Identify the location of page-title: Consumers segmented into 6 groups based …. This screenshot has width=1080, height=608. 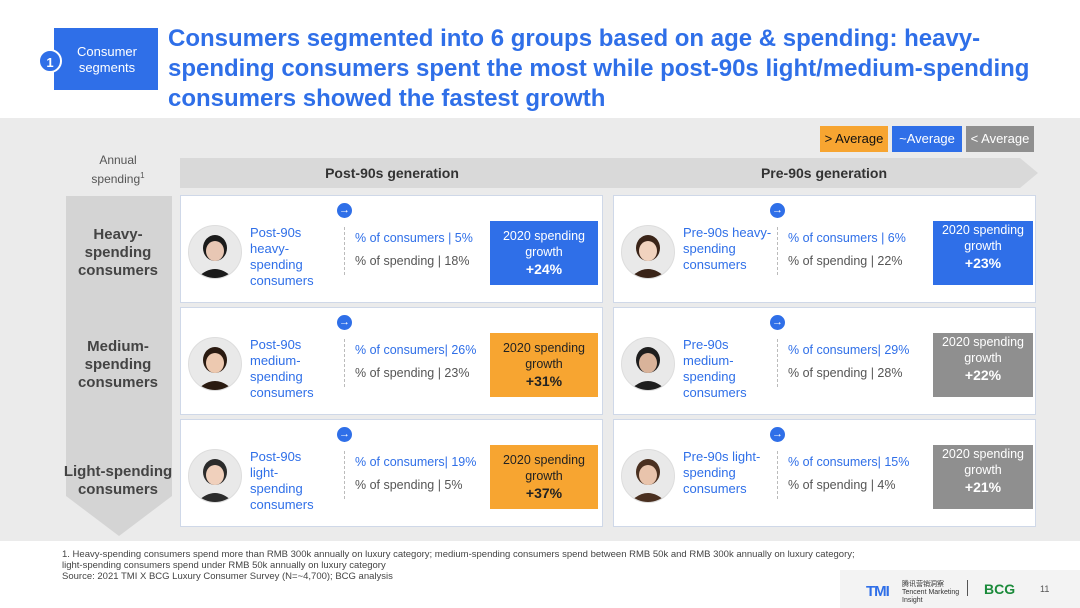
(599, 68).